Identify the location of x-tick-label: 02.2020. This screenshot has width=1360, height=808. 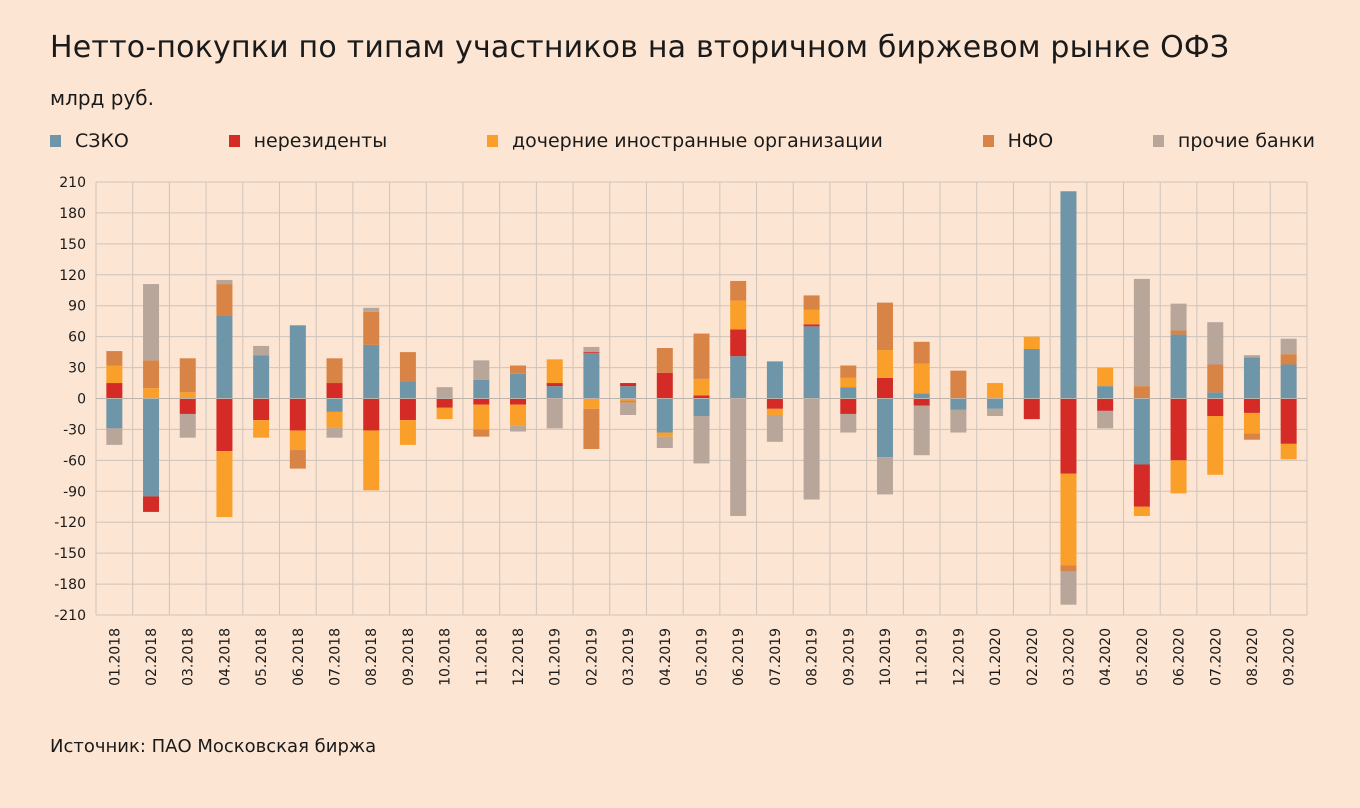
(1033, 657).